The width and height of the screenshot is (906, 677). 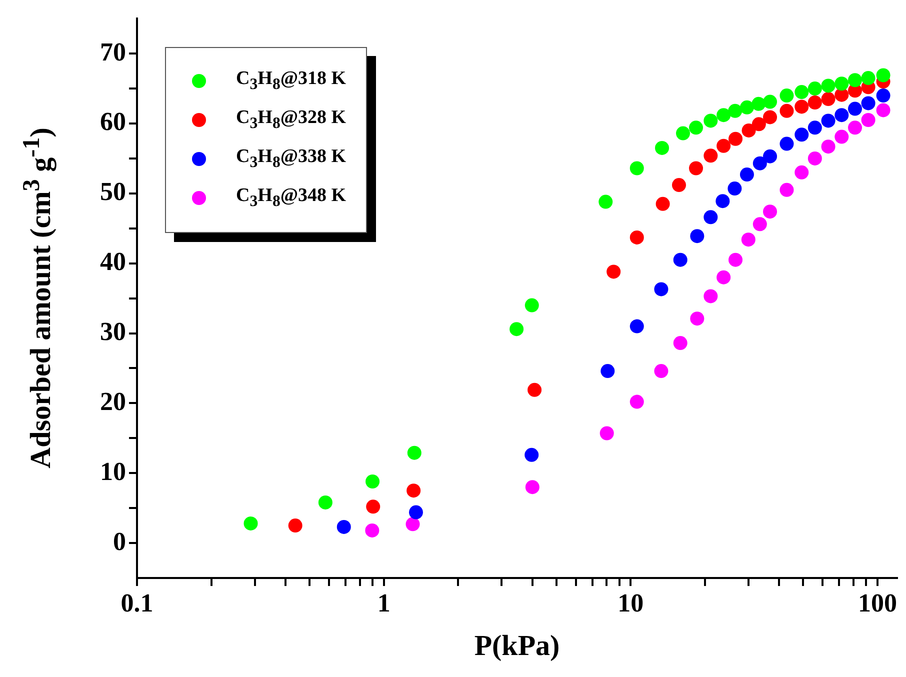 I want to click on legend-label: C$_{3}$H$_{8}$@338 K, so click(x=291, y=159).